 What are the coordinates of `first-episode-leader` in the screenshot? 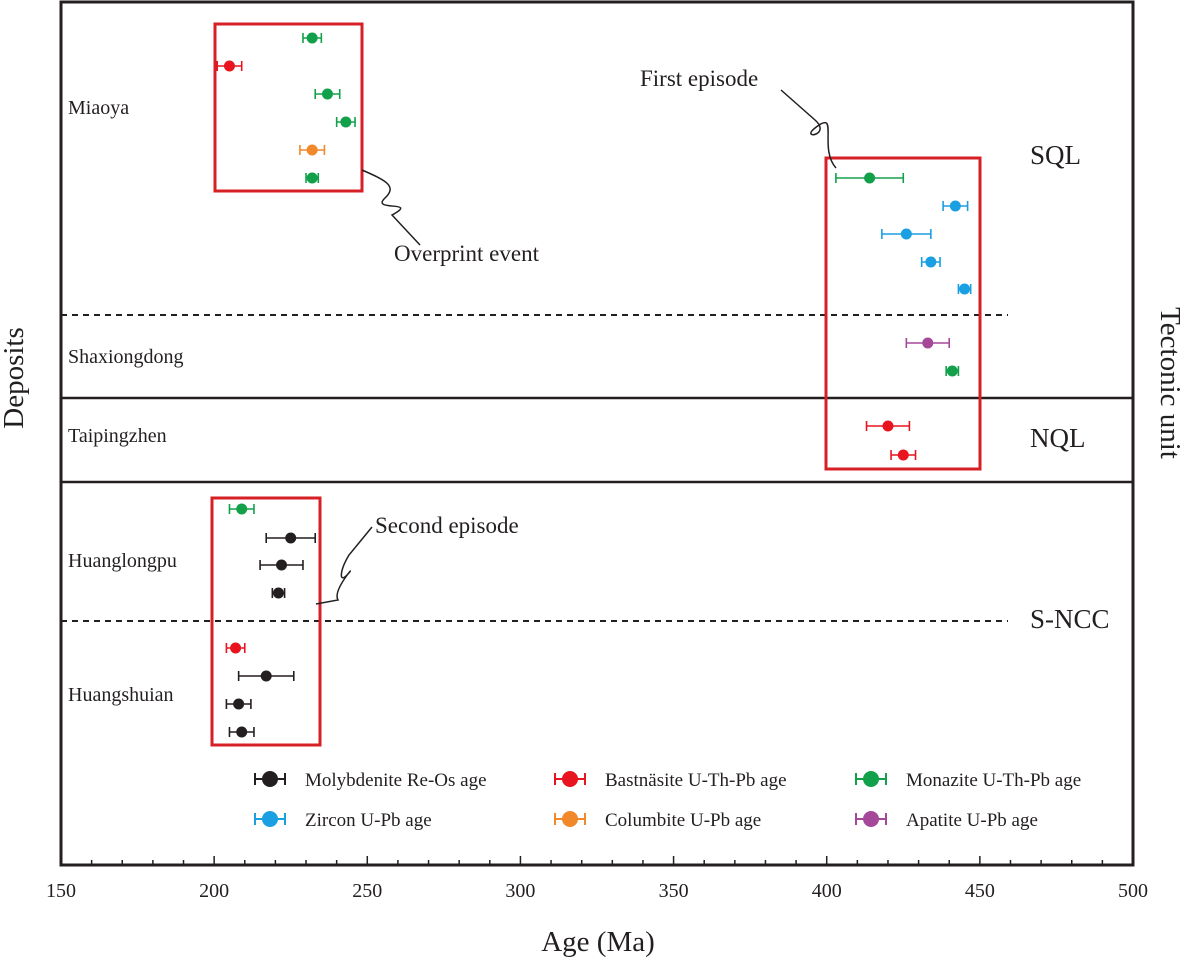 It's located at (808, 129).